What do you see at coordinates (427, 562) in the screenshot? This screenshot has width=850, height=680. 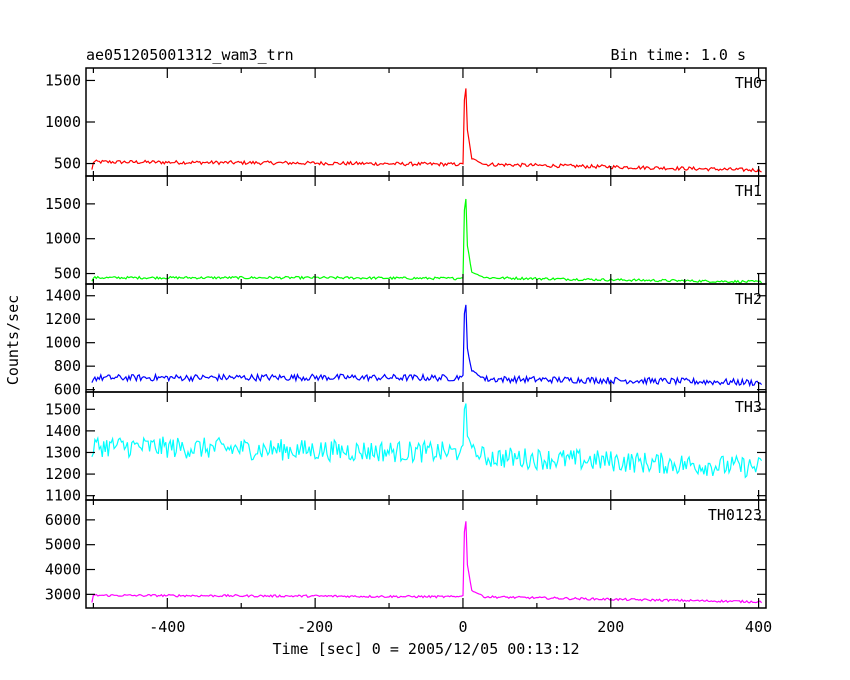 I see `series-line-th0123` at bounding box center [427, 562].